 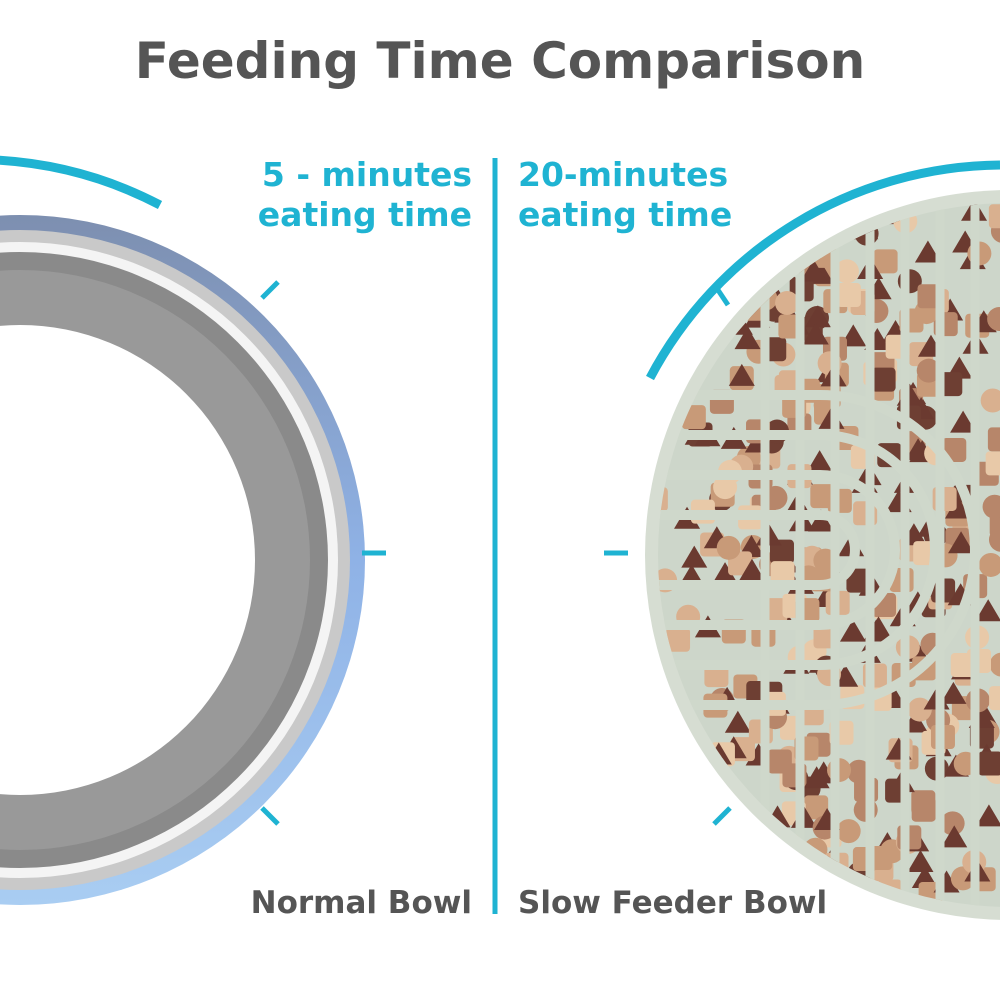 What do you see at coordinates (127, 560) in the screenshot?
I see `bowl-center` at bounding box center [127, 560].